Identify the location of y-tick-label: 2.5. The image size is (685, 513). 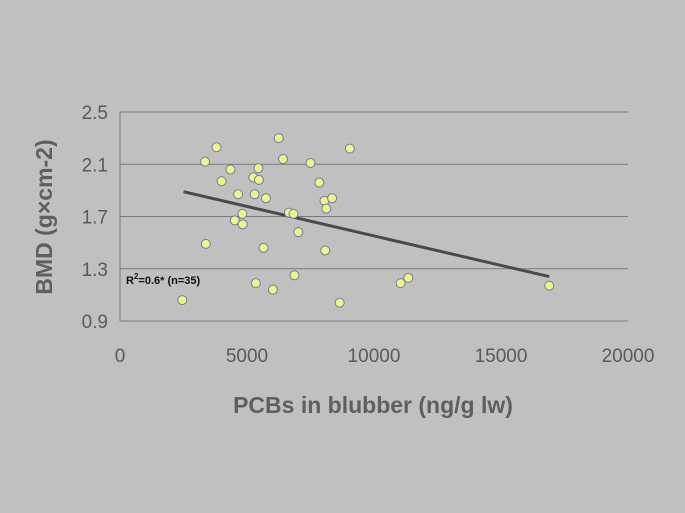
(95, 113).